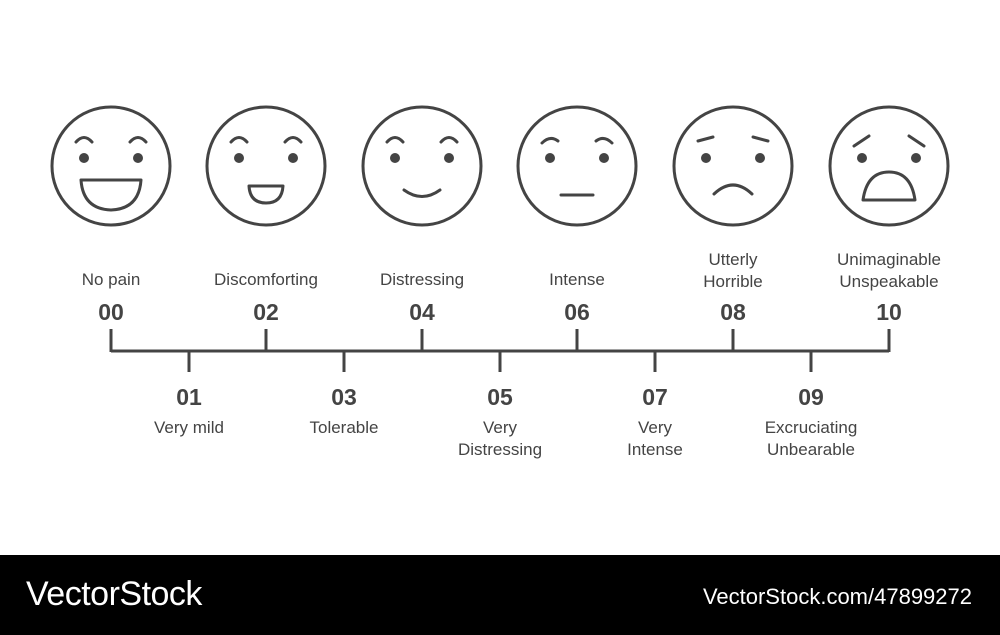 The image size is (1000, 635). I want to click on level-02: 02, so click(266, 312).